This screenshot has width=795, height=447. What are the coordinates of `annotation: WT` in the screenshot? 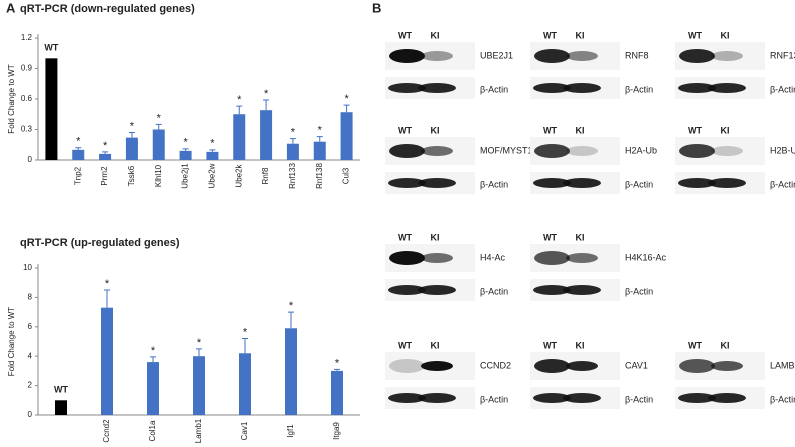 It's located at (51, 48).